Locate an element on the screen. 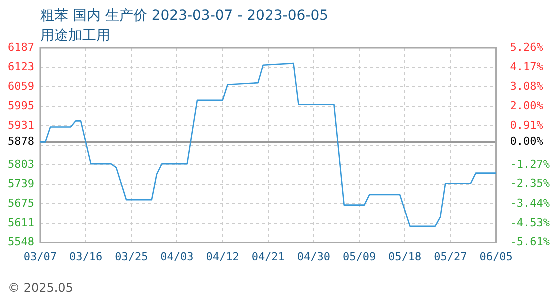 The image size is (560, 300). y-tick-label: 5803 is located at coordinates (21, 164).